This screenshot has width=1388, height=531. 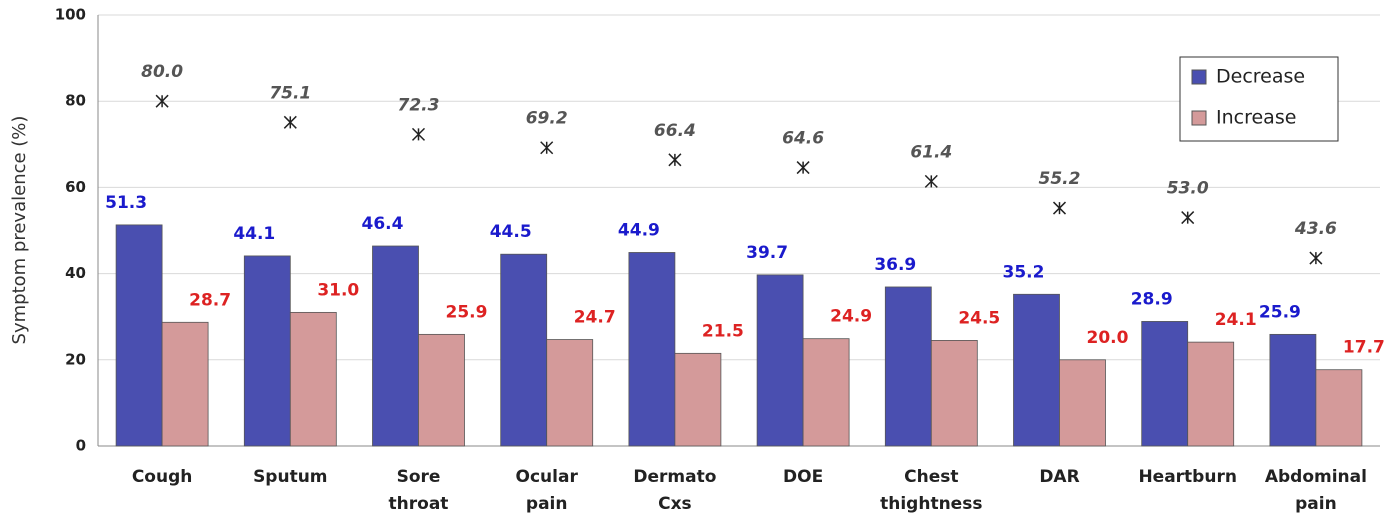 I want to click on x-tick-label: Dermato Cxs, so click(x=674, y=490).